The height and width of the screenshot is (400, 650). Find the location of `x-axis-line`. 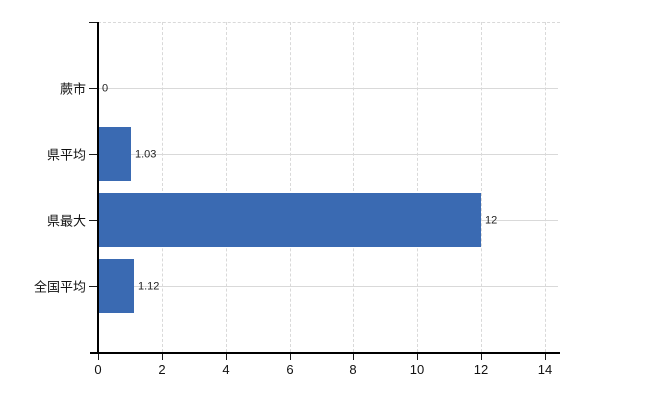

x-axis-line is located at coordinates (325, 353).